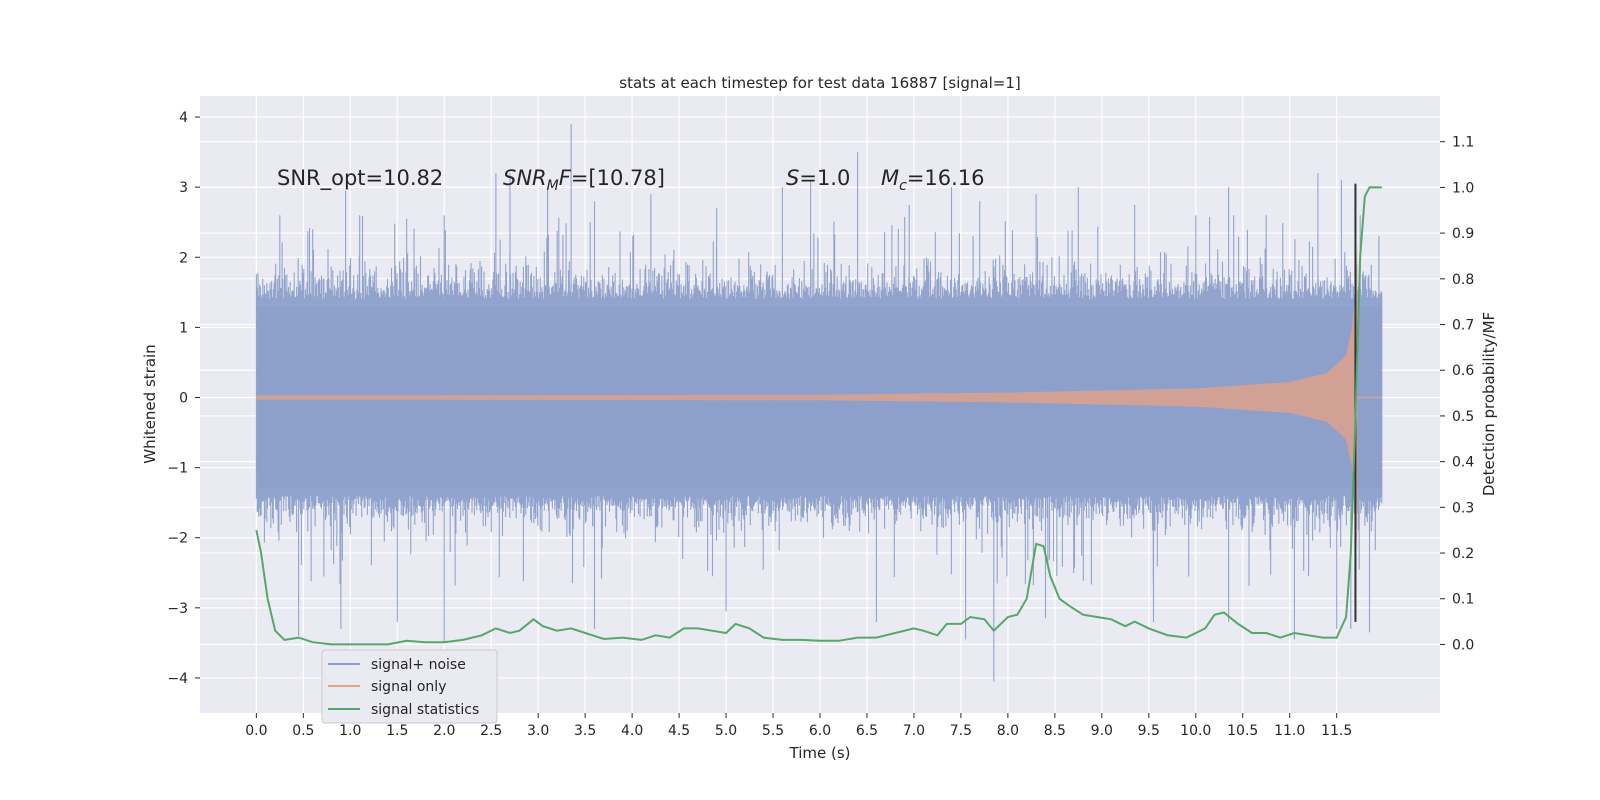 The image size is (1600, 800). What do you see at coordinates (1463, 508) in the screenshot?
I see `y2-tick-label: 0.3` at bounding box center [1463, 508].